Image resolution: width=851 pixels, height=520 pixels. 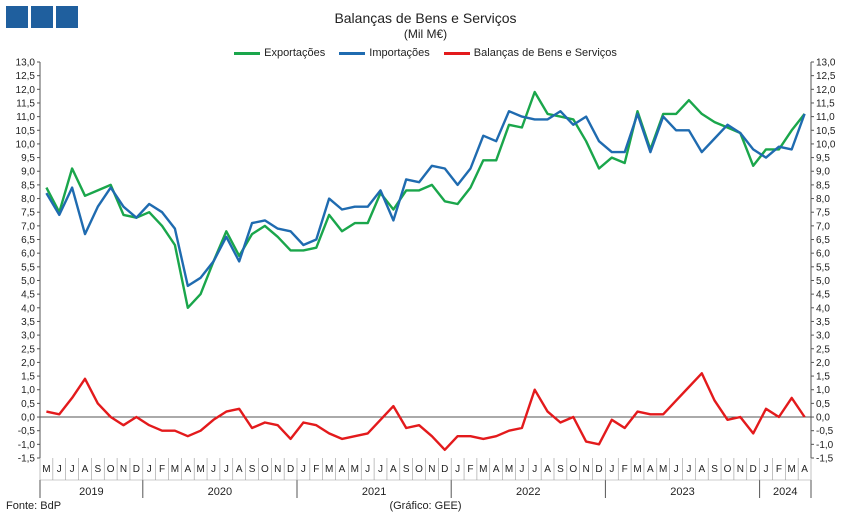 What do you see at coordinates (247, 53) in the screenshot?
I see `legend-swatch-exports` at bounding box center [247, 53].